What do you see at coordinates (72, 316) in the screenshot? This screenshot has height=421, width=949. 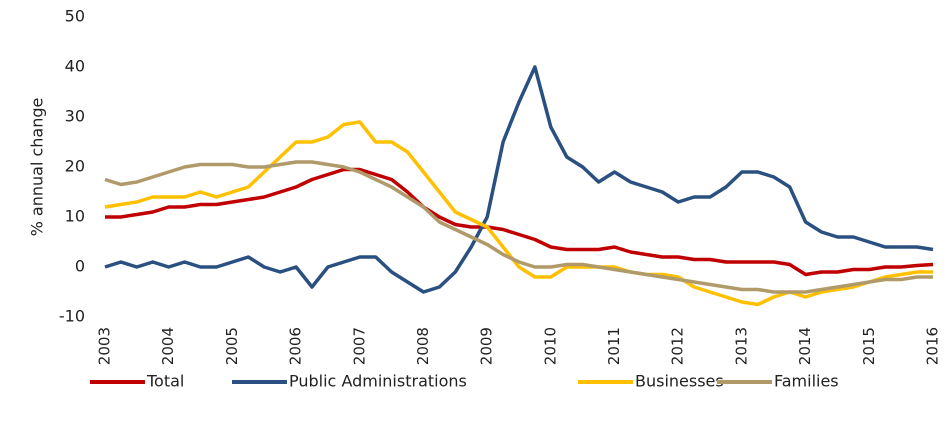 I see `y-tick-label: -10` at bounding box center [72, 316].